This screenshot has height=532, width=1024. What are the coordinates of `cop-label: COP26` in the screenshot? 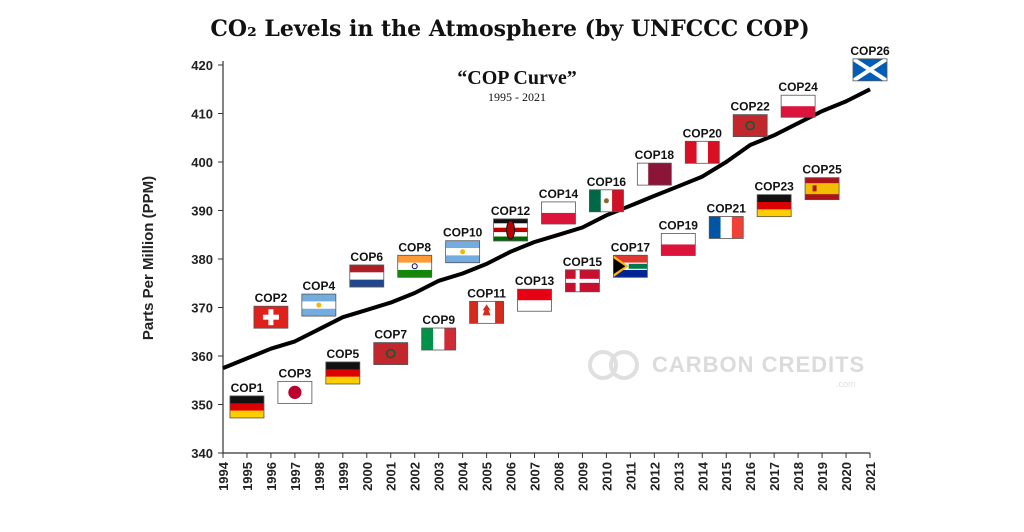 It's located at (870, 51).